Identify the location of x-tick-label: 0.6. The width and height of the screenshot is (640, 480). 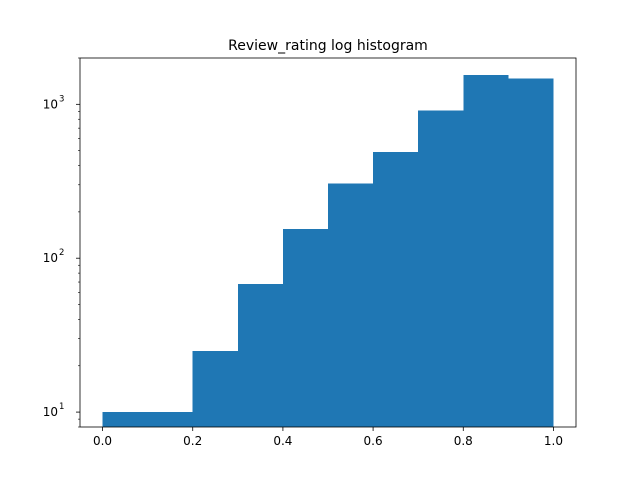
(373, 441).